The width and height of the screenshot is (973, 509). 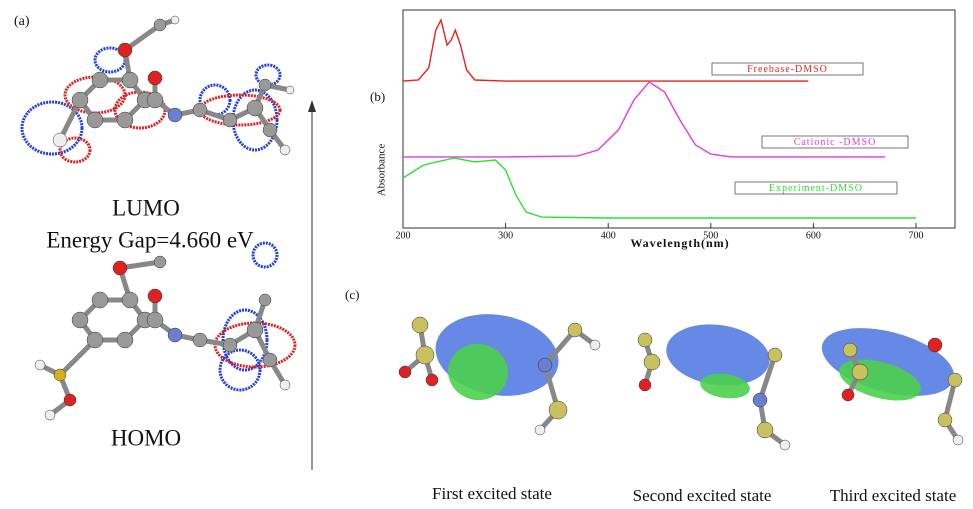 What do you see at coordinates (492, 493) in the screenshot?
I see `state-caption: First excited state` at bounding box center [492, 493].